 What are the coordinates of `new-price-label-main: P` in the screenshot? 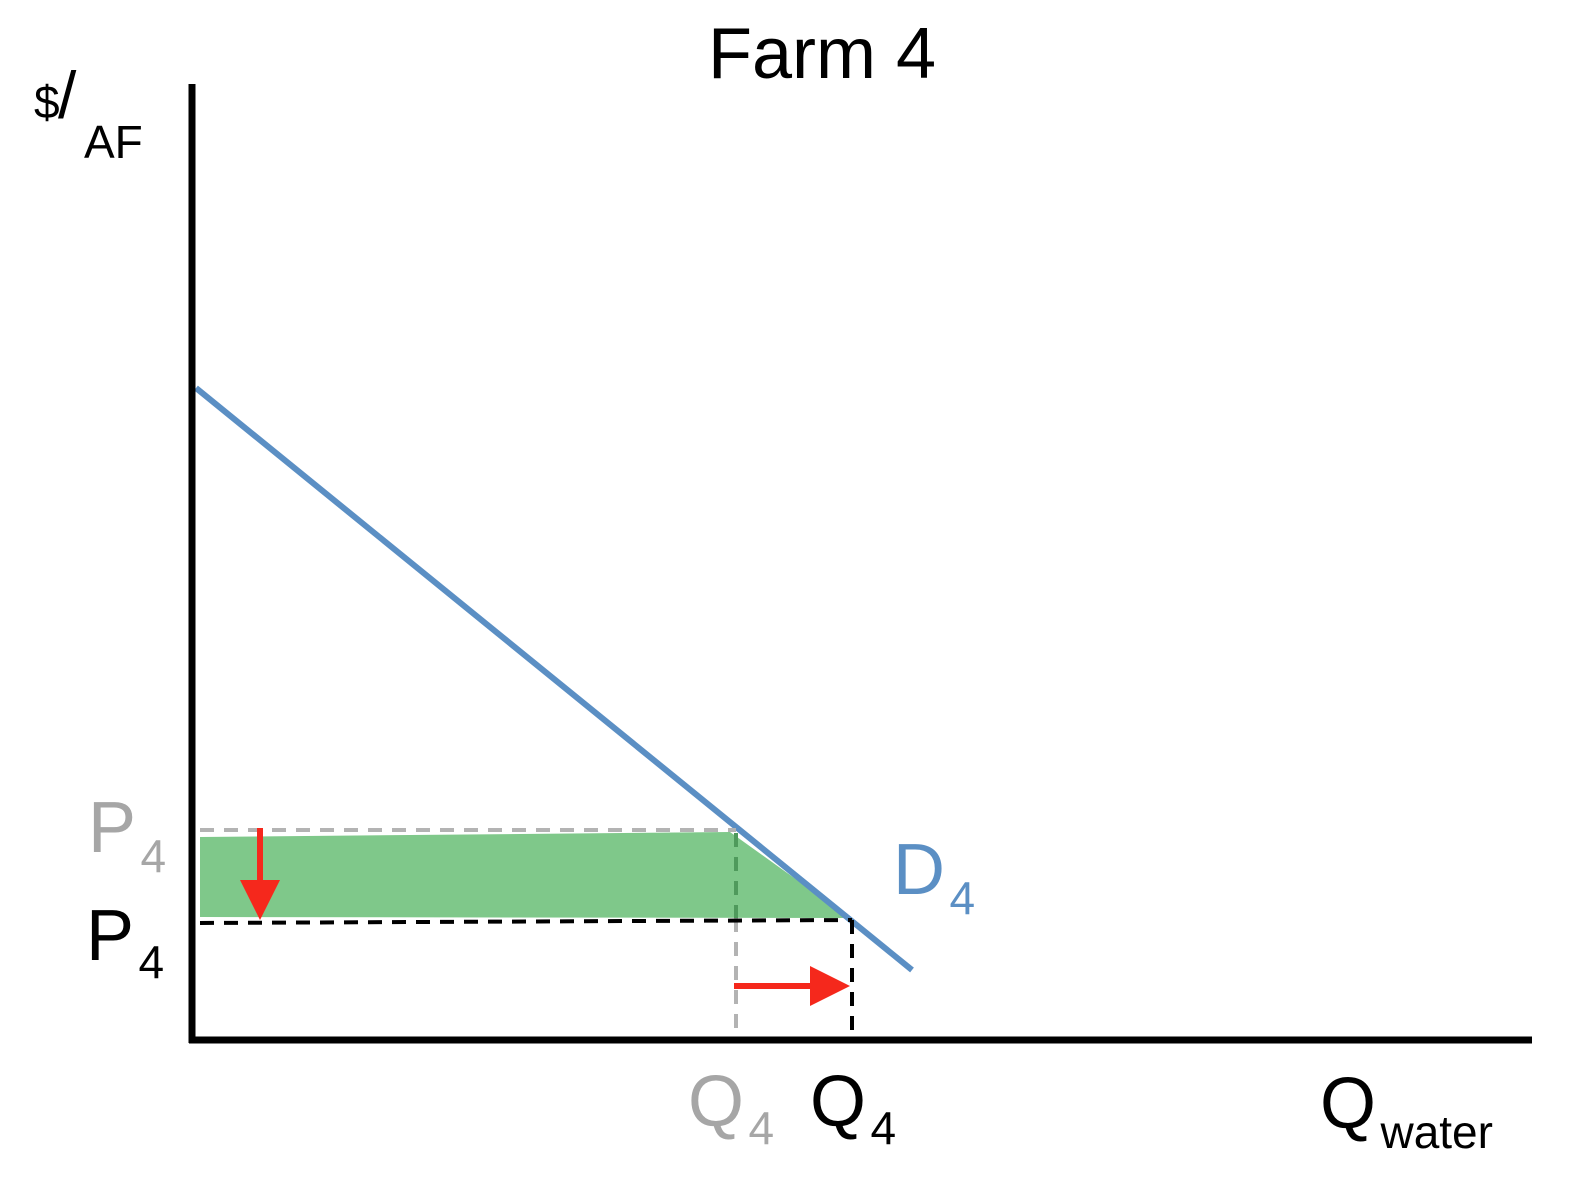 It's located at (110, 936).